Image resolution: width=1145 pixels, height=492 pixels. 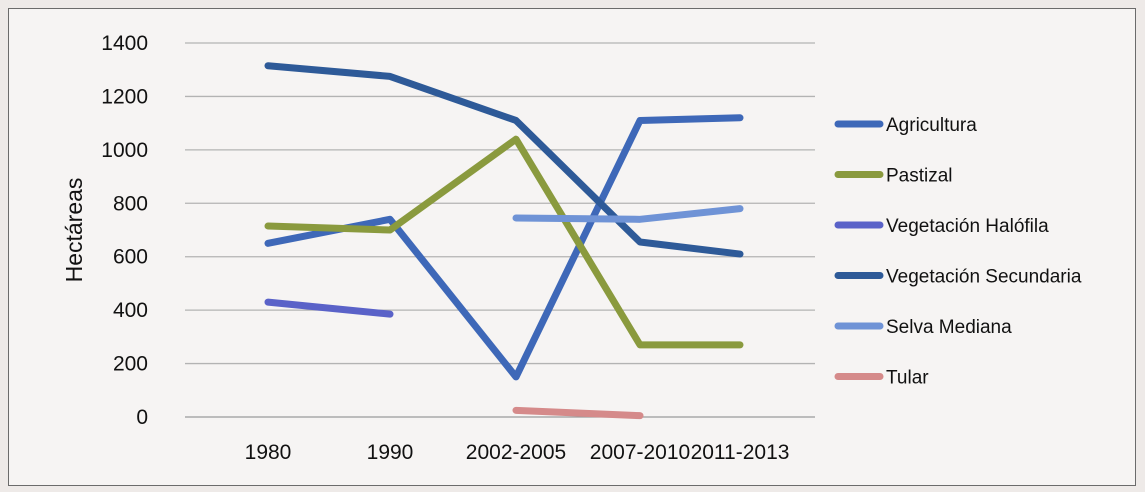 What do you see at coordinates (931, 125) in the screenshot?
I see `legend-label: Agricultura` at bounding box center [931, 125].